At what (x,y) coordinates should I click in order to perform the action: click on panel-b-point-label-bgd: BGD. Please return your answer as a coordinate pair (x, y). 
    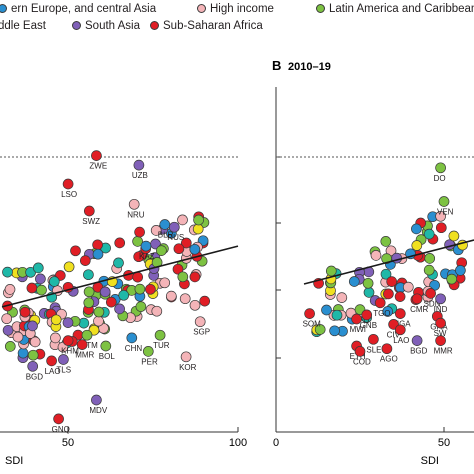
    Looking at the image, I should click on (419, 351).